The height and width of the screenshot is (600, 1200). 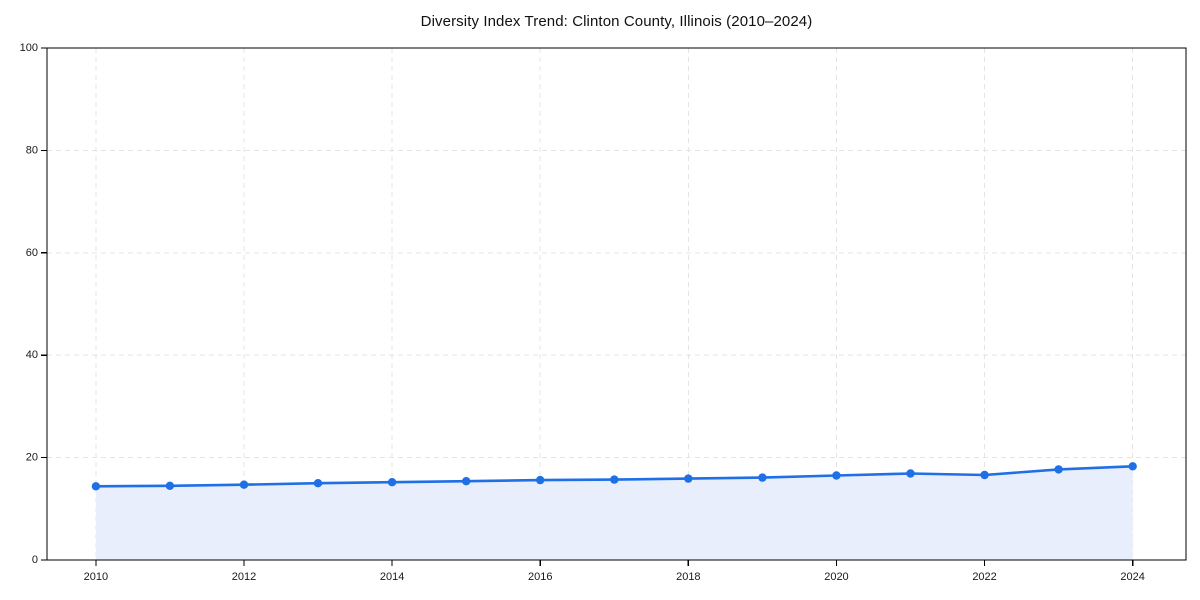 I want to click on x-tick-label-2016: 2016, so click(x=540, y=577).